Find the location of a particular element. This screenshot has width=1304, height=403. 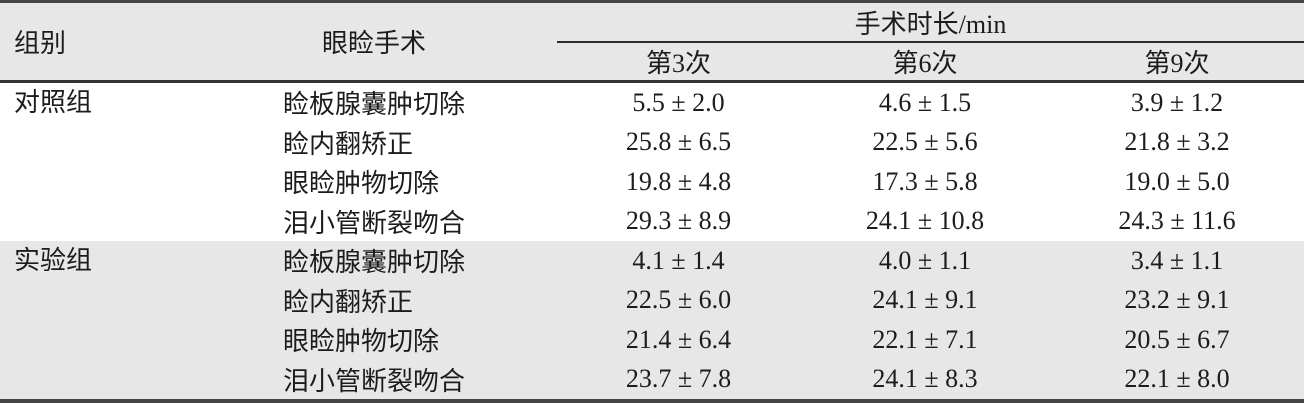

value-cell: 4.1 ± 1.4 is located at coordinates (678, 260).